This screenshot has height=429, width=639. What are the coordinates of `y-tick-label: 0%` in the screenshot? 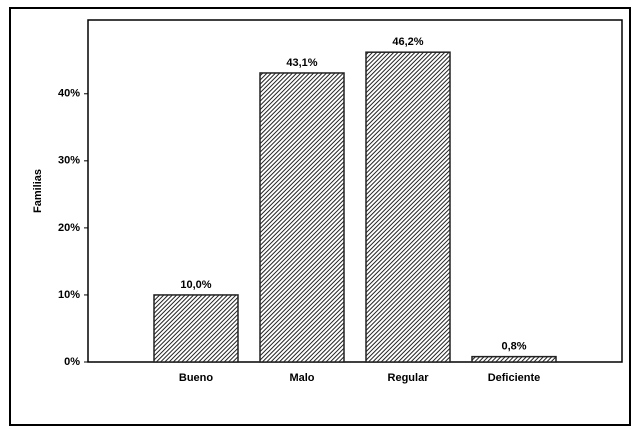 It's located at (72, 362).